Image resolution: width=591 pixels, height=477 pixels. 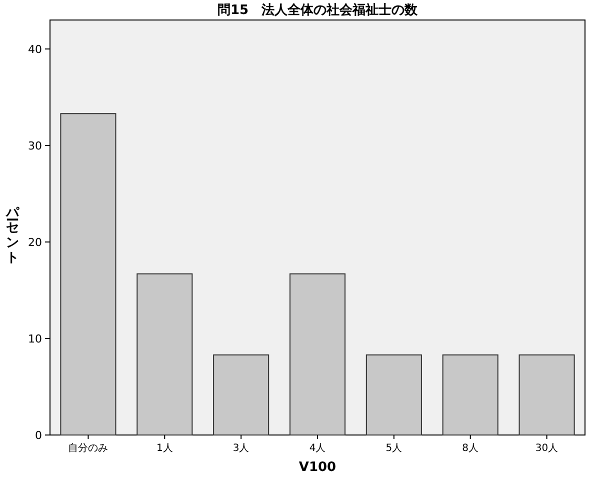 I want to click on y-tick-label: 0, so click(x=38, y=435).